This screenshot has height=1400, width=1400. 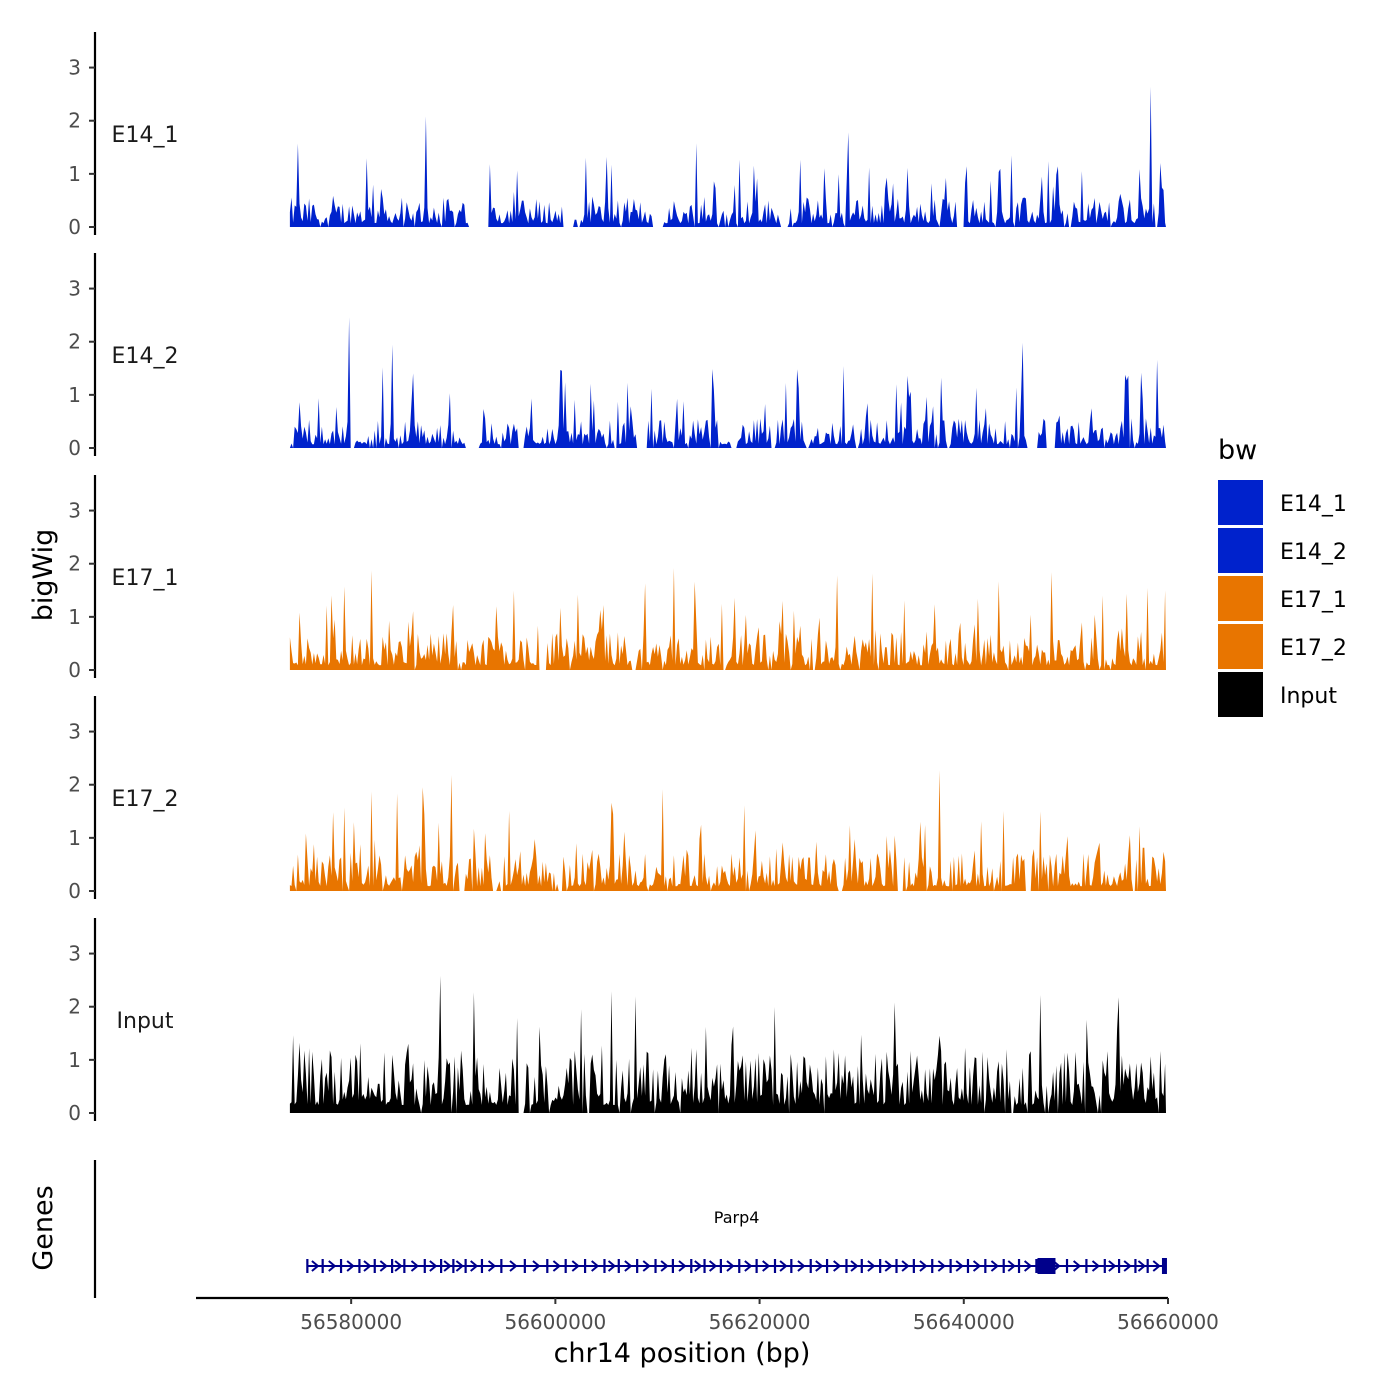 I want to click on x-tick-label: 56600000, so click(x=555, y=1322).